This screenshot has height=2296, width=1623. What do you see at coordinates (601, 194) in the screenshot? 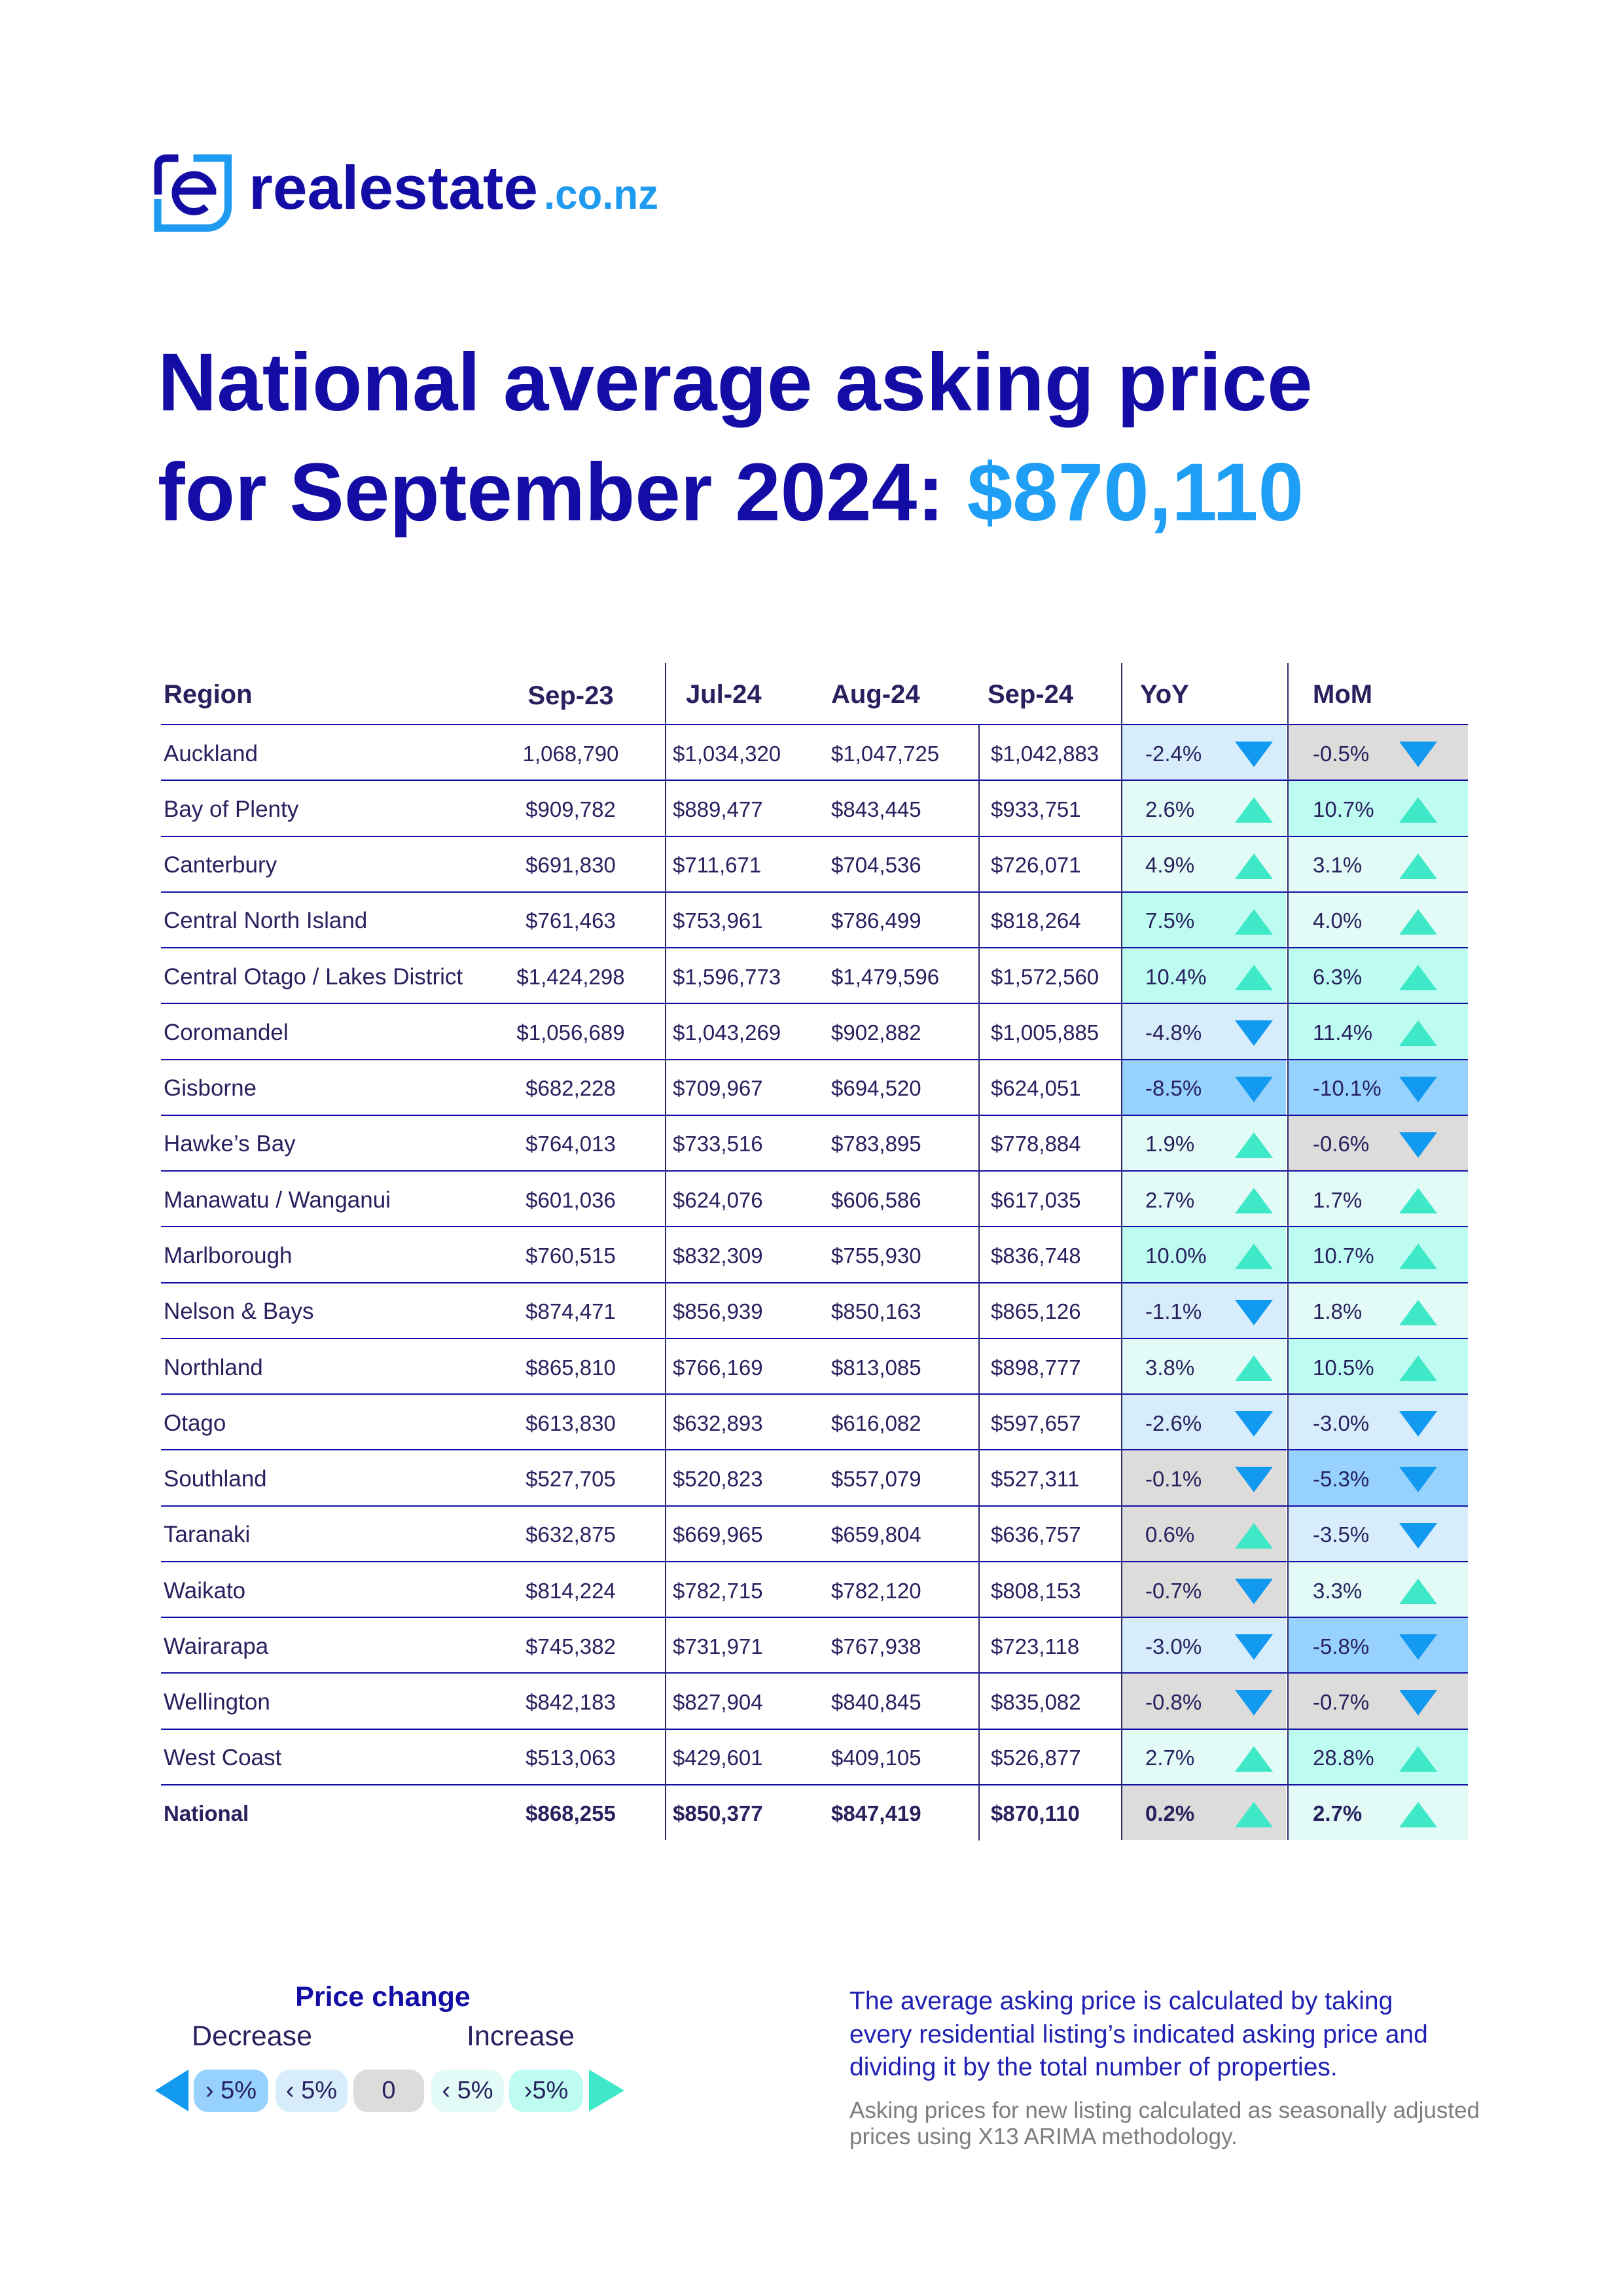
I see `svg-text: .co.nz` at bounding box center [601, 194].